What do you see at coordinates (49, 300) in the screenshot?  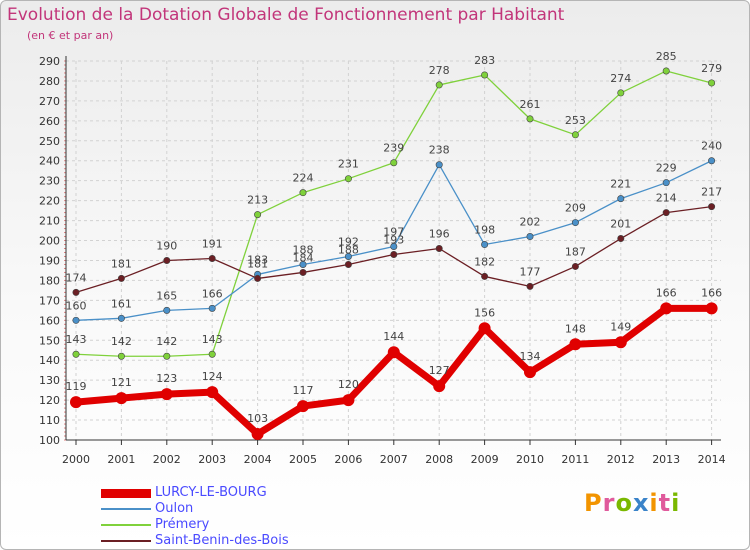 I see `y-tick-label: 170` at bounding box center [49, 300].